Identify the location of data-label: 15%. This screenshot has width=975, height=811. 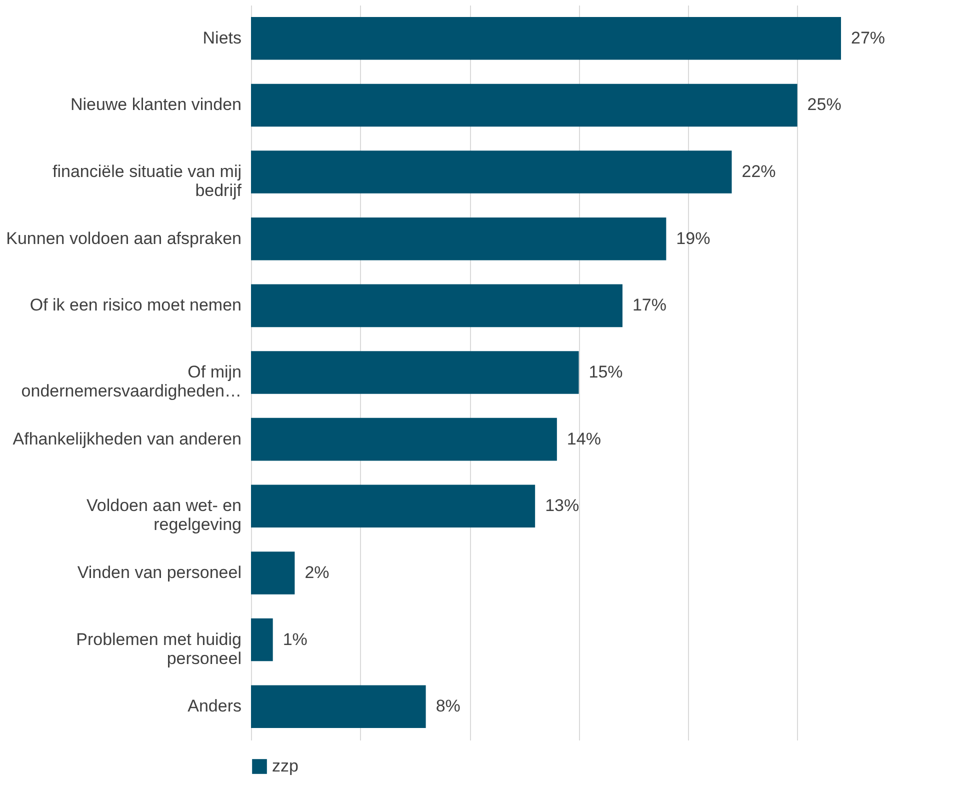
(605, 372).